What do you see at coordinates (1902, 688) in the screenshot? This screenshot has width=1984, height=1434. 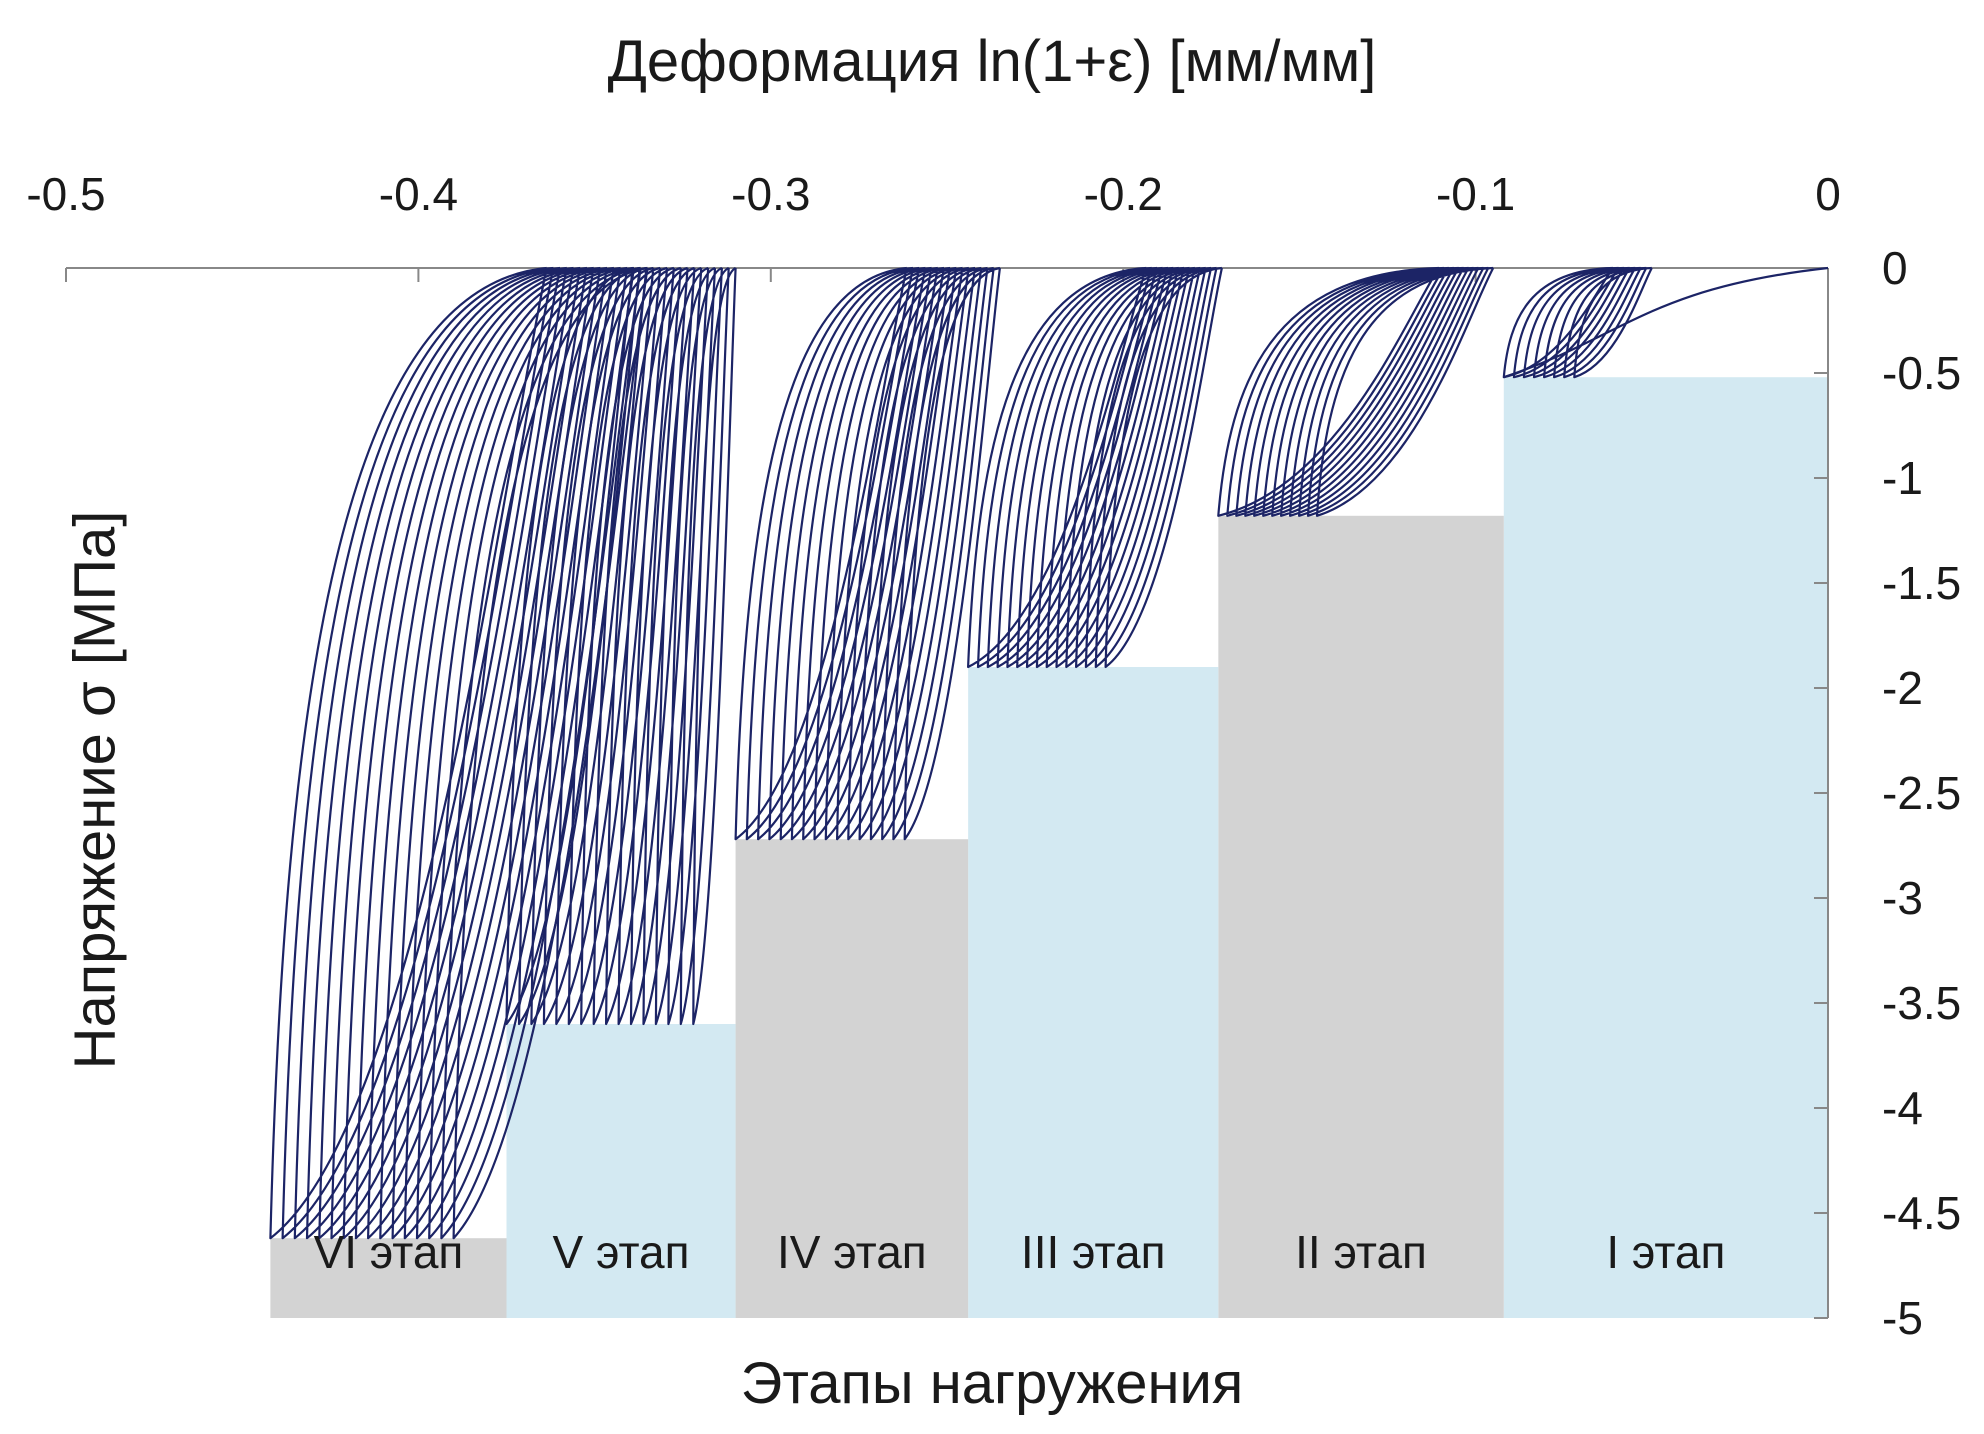 I see `y-tick-label: -2` at bounding box center [1902, 688].